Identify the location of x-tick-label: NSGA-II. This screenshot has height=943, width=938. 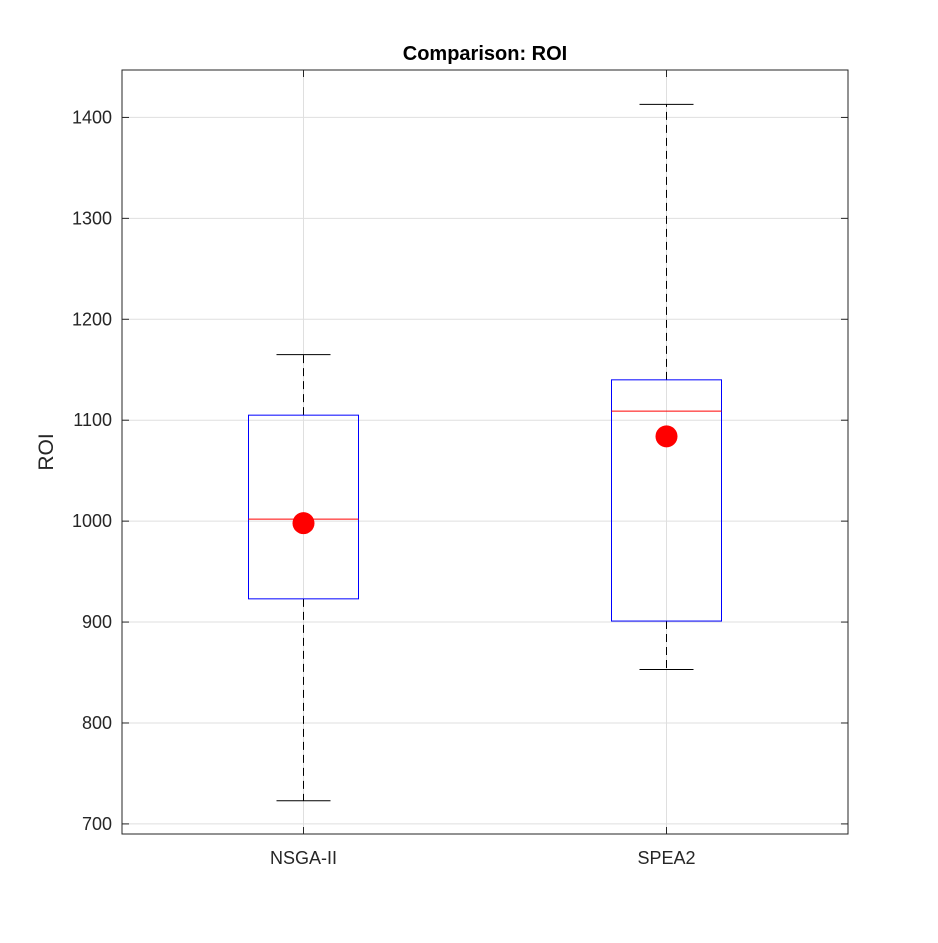
(303, 858).